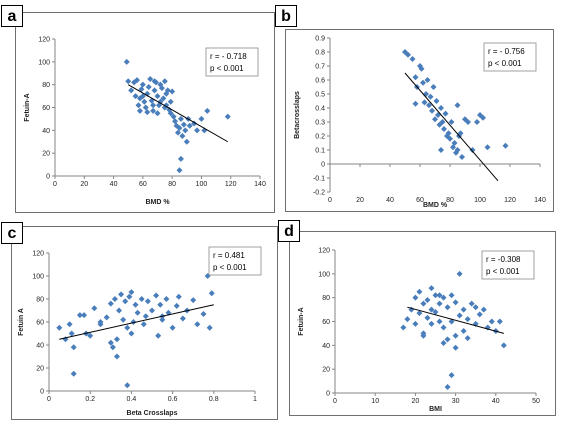 The height and width of the screenshot is (424, 564). I want to click on x-tick-label: 60, so click(143, 184).